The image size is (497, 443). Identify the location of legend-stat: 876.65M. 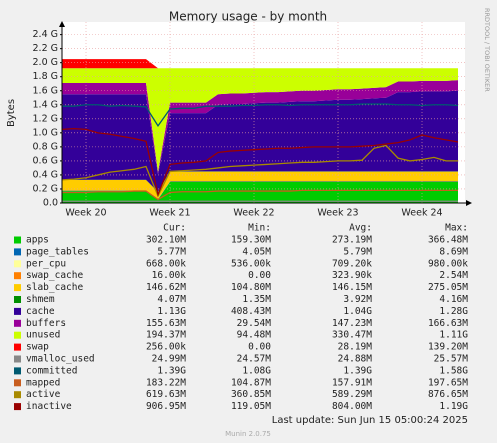
(448, 394).